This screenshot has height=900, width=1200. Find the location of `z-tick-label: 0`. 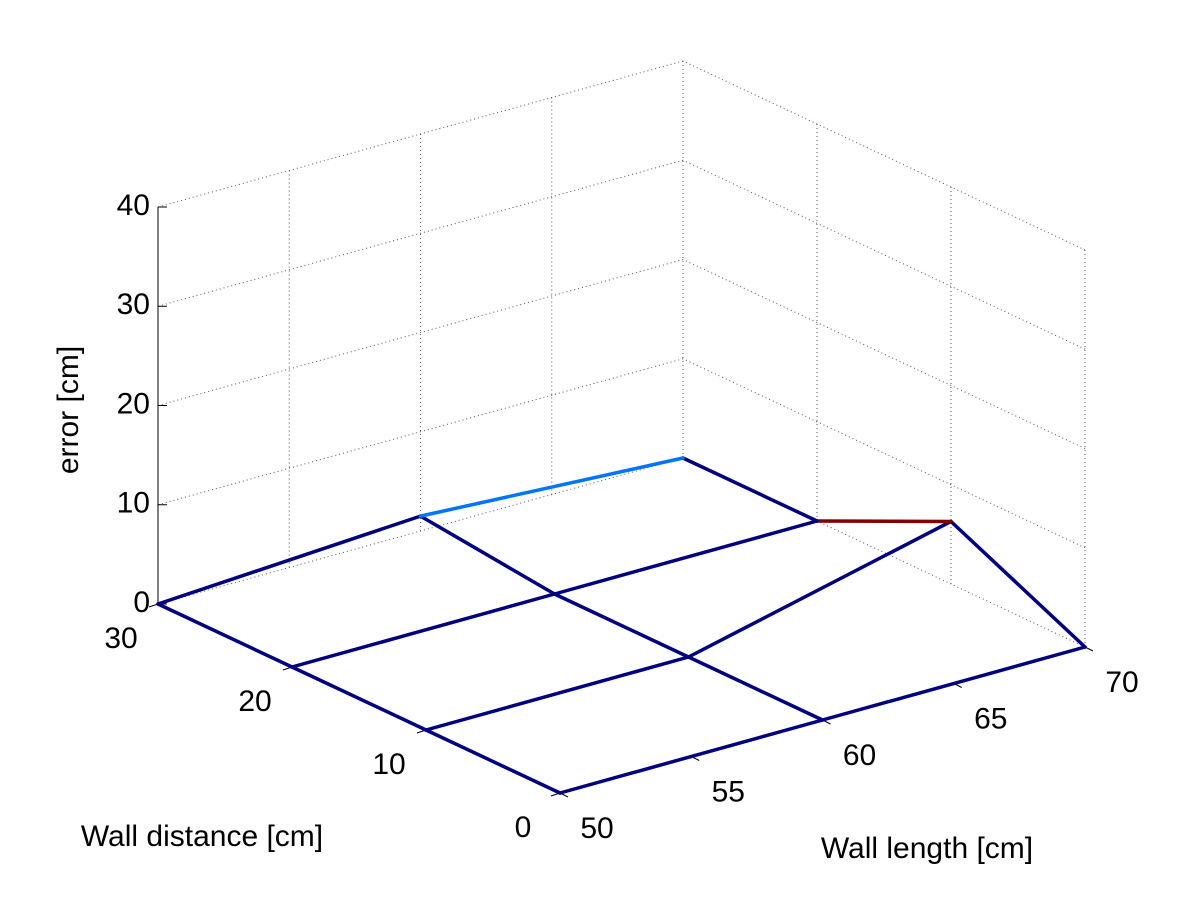

z-tick-label: 0 is located at coordinates (141, 602).